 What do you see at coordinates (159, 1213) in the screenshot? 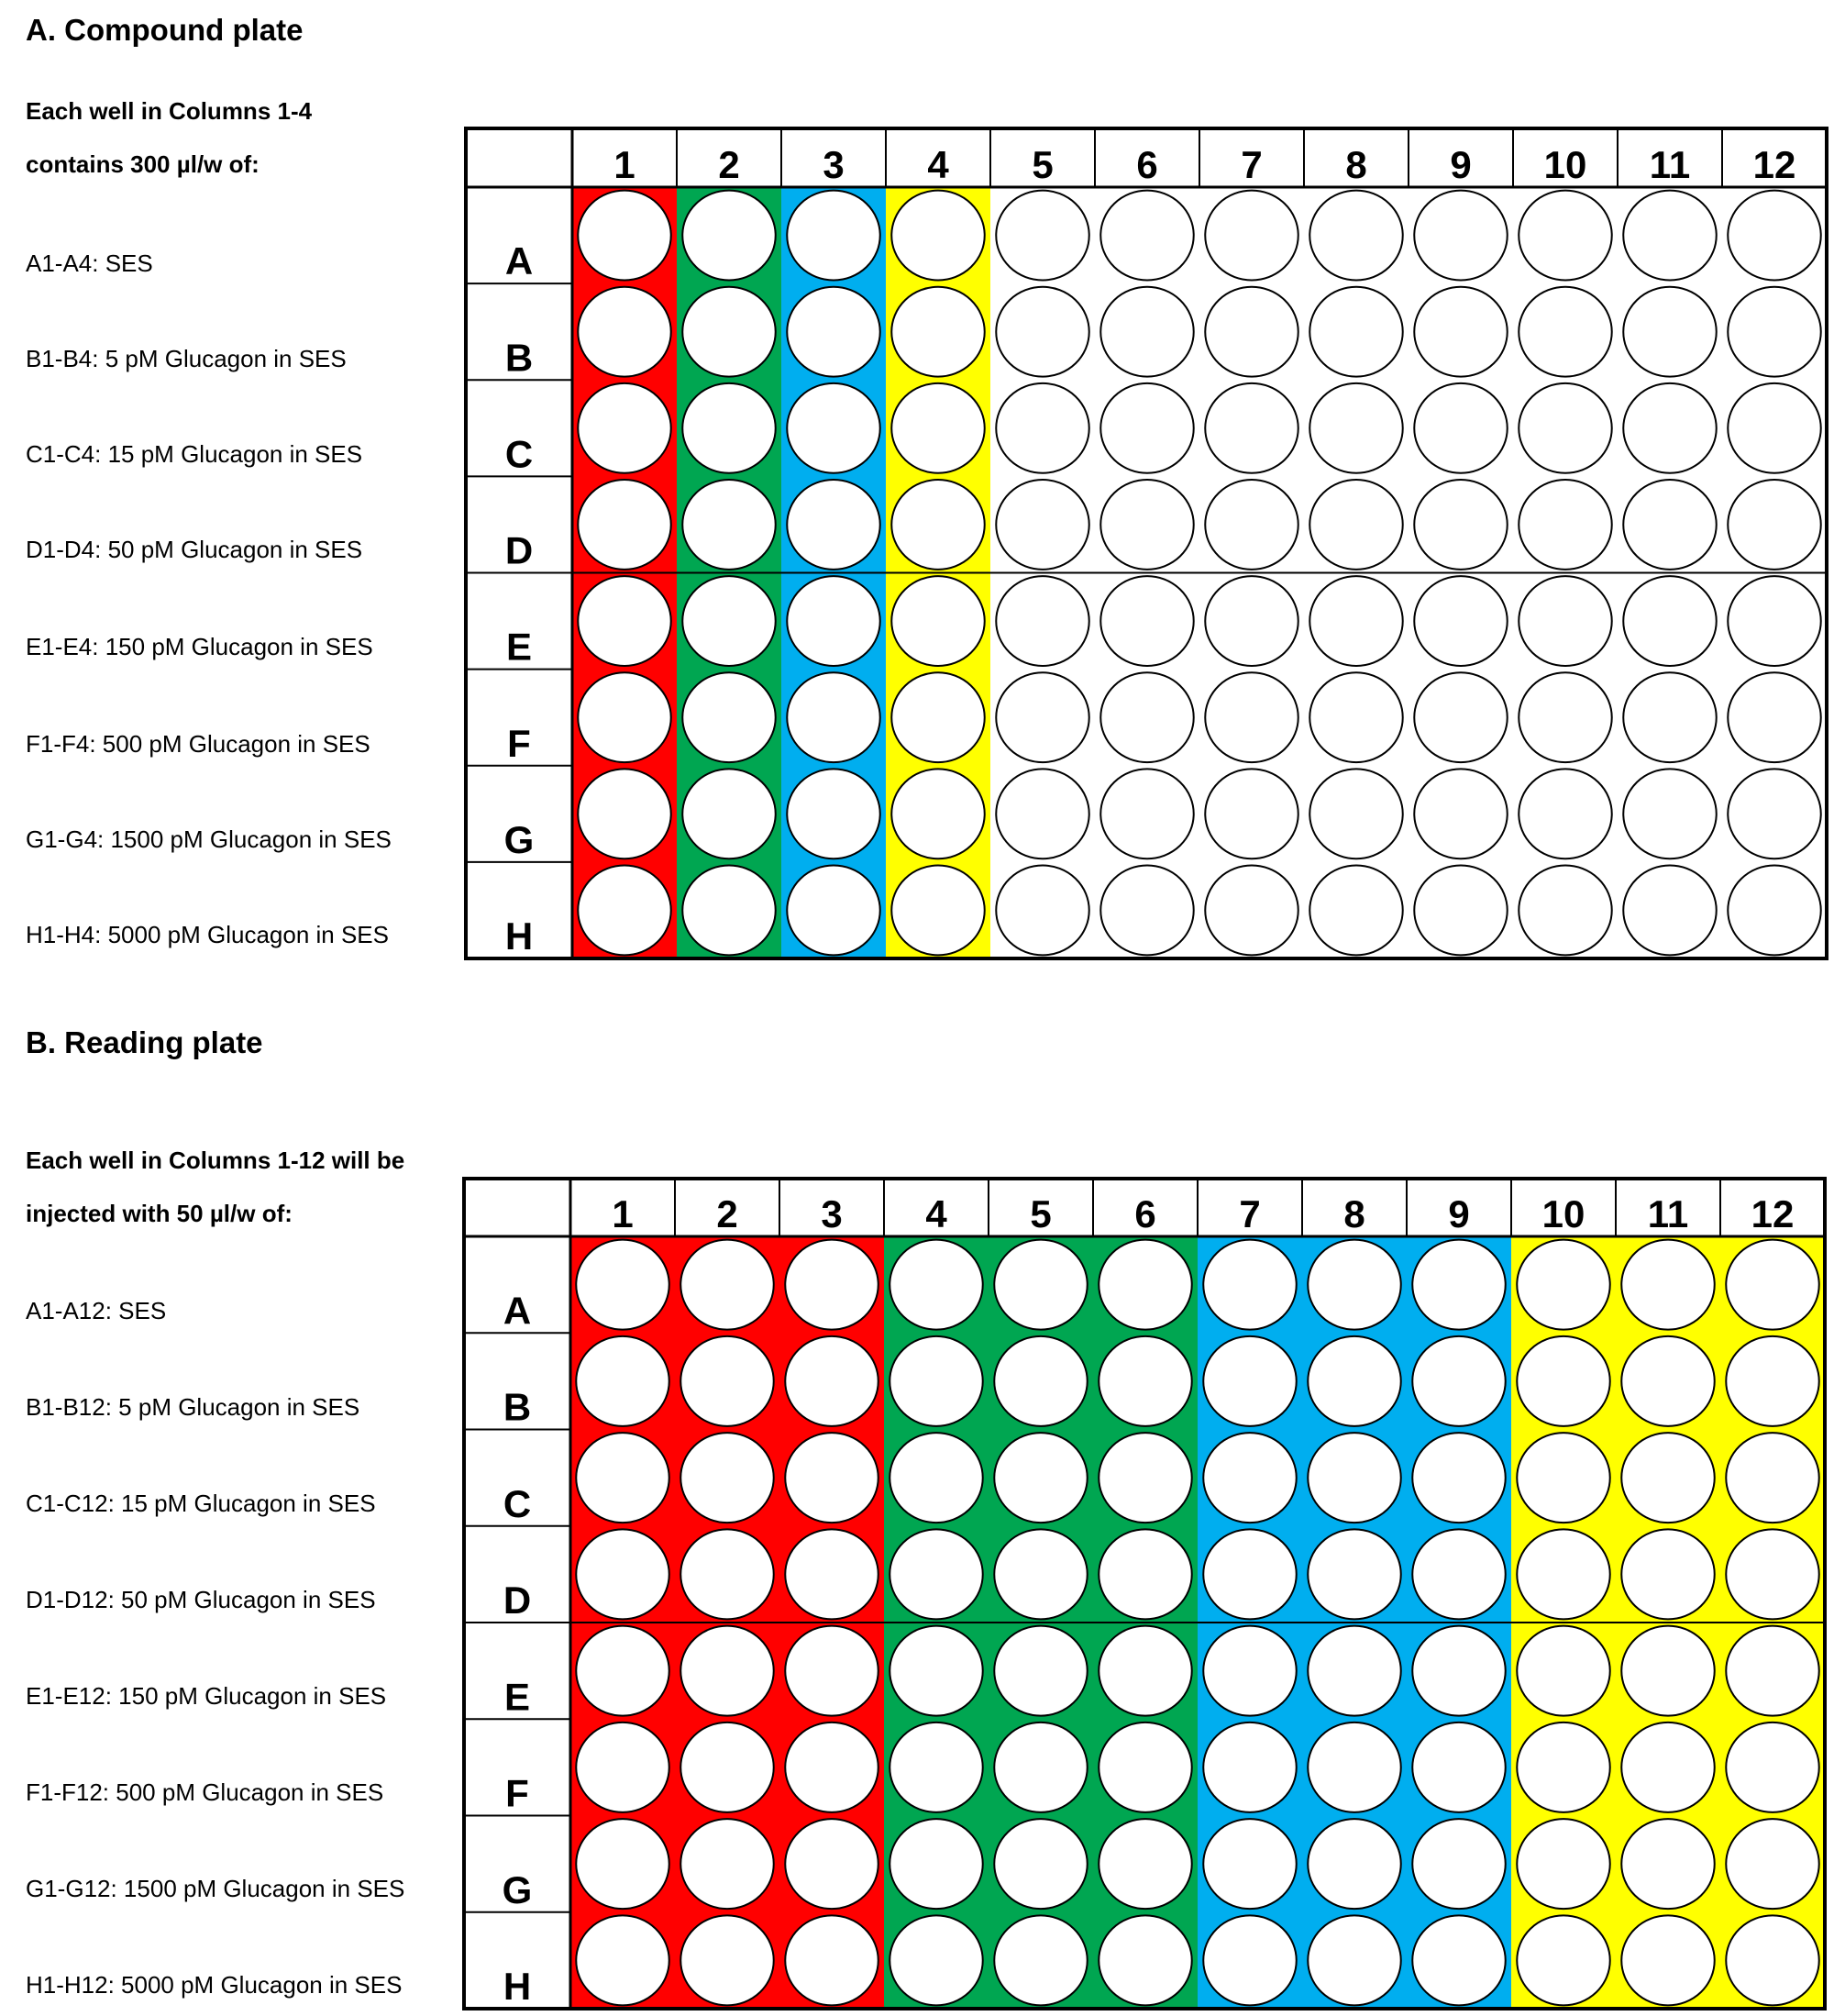
I see `panel-b-intro-line2: injected with 50 µl/w of:` at bounding box center [159, 1213].